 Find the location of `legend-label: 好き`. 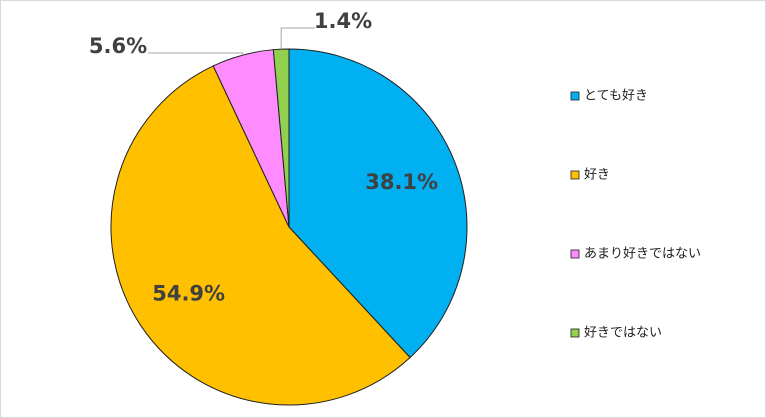

legend-label: 好き is located at coordinates (597, 175).